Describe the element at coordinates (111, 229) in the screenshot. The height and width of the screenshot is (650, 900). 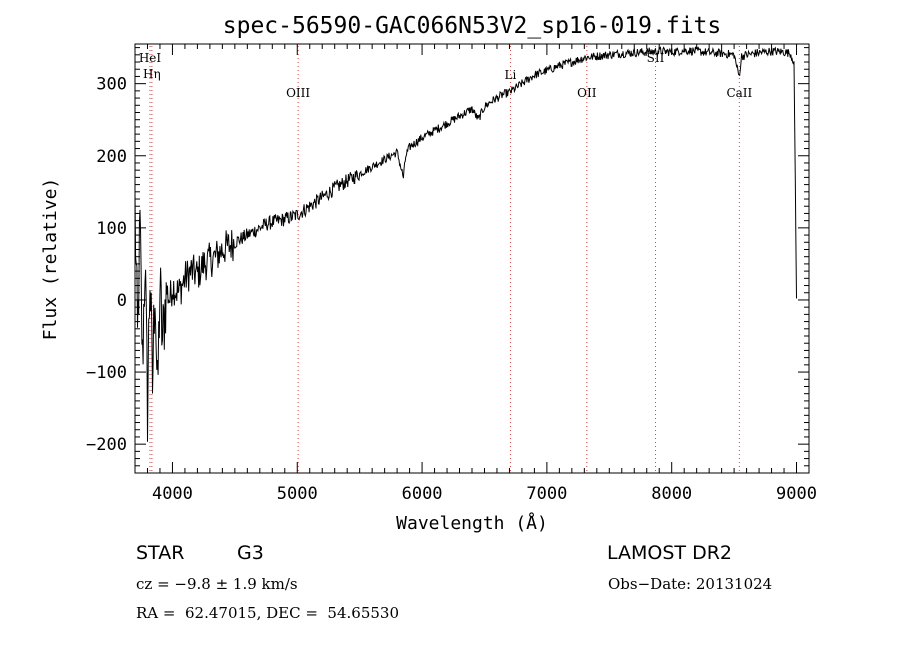
I see `y-tick-label-100: 100` at that location.